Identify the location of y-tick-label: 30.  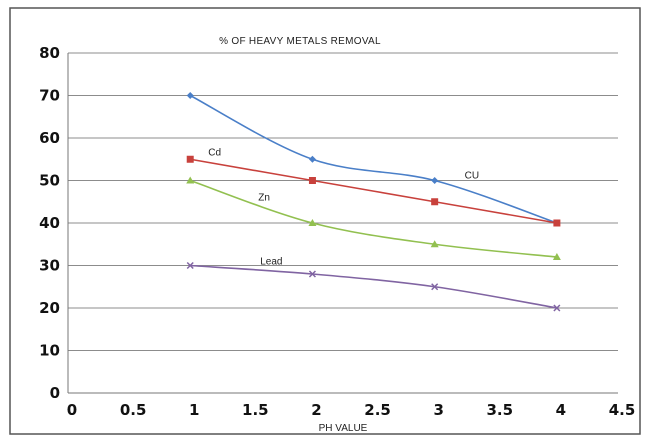
(49, 266).